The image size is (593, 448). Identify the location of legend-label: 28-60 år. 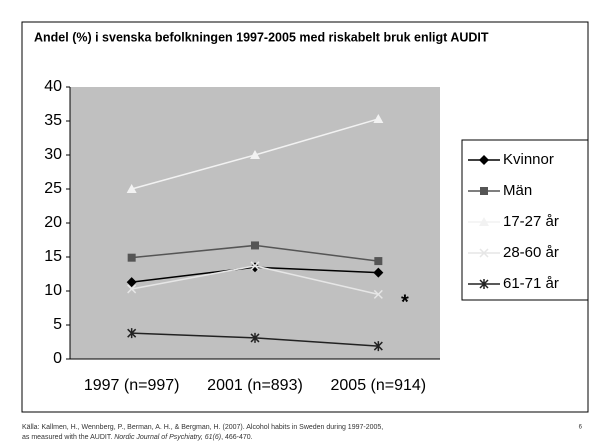
(531, 252).